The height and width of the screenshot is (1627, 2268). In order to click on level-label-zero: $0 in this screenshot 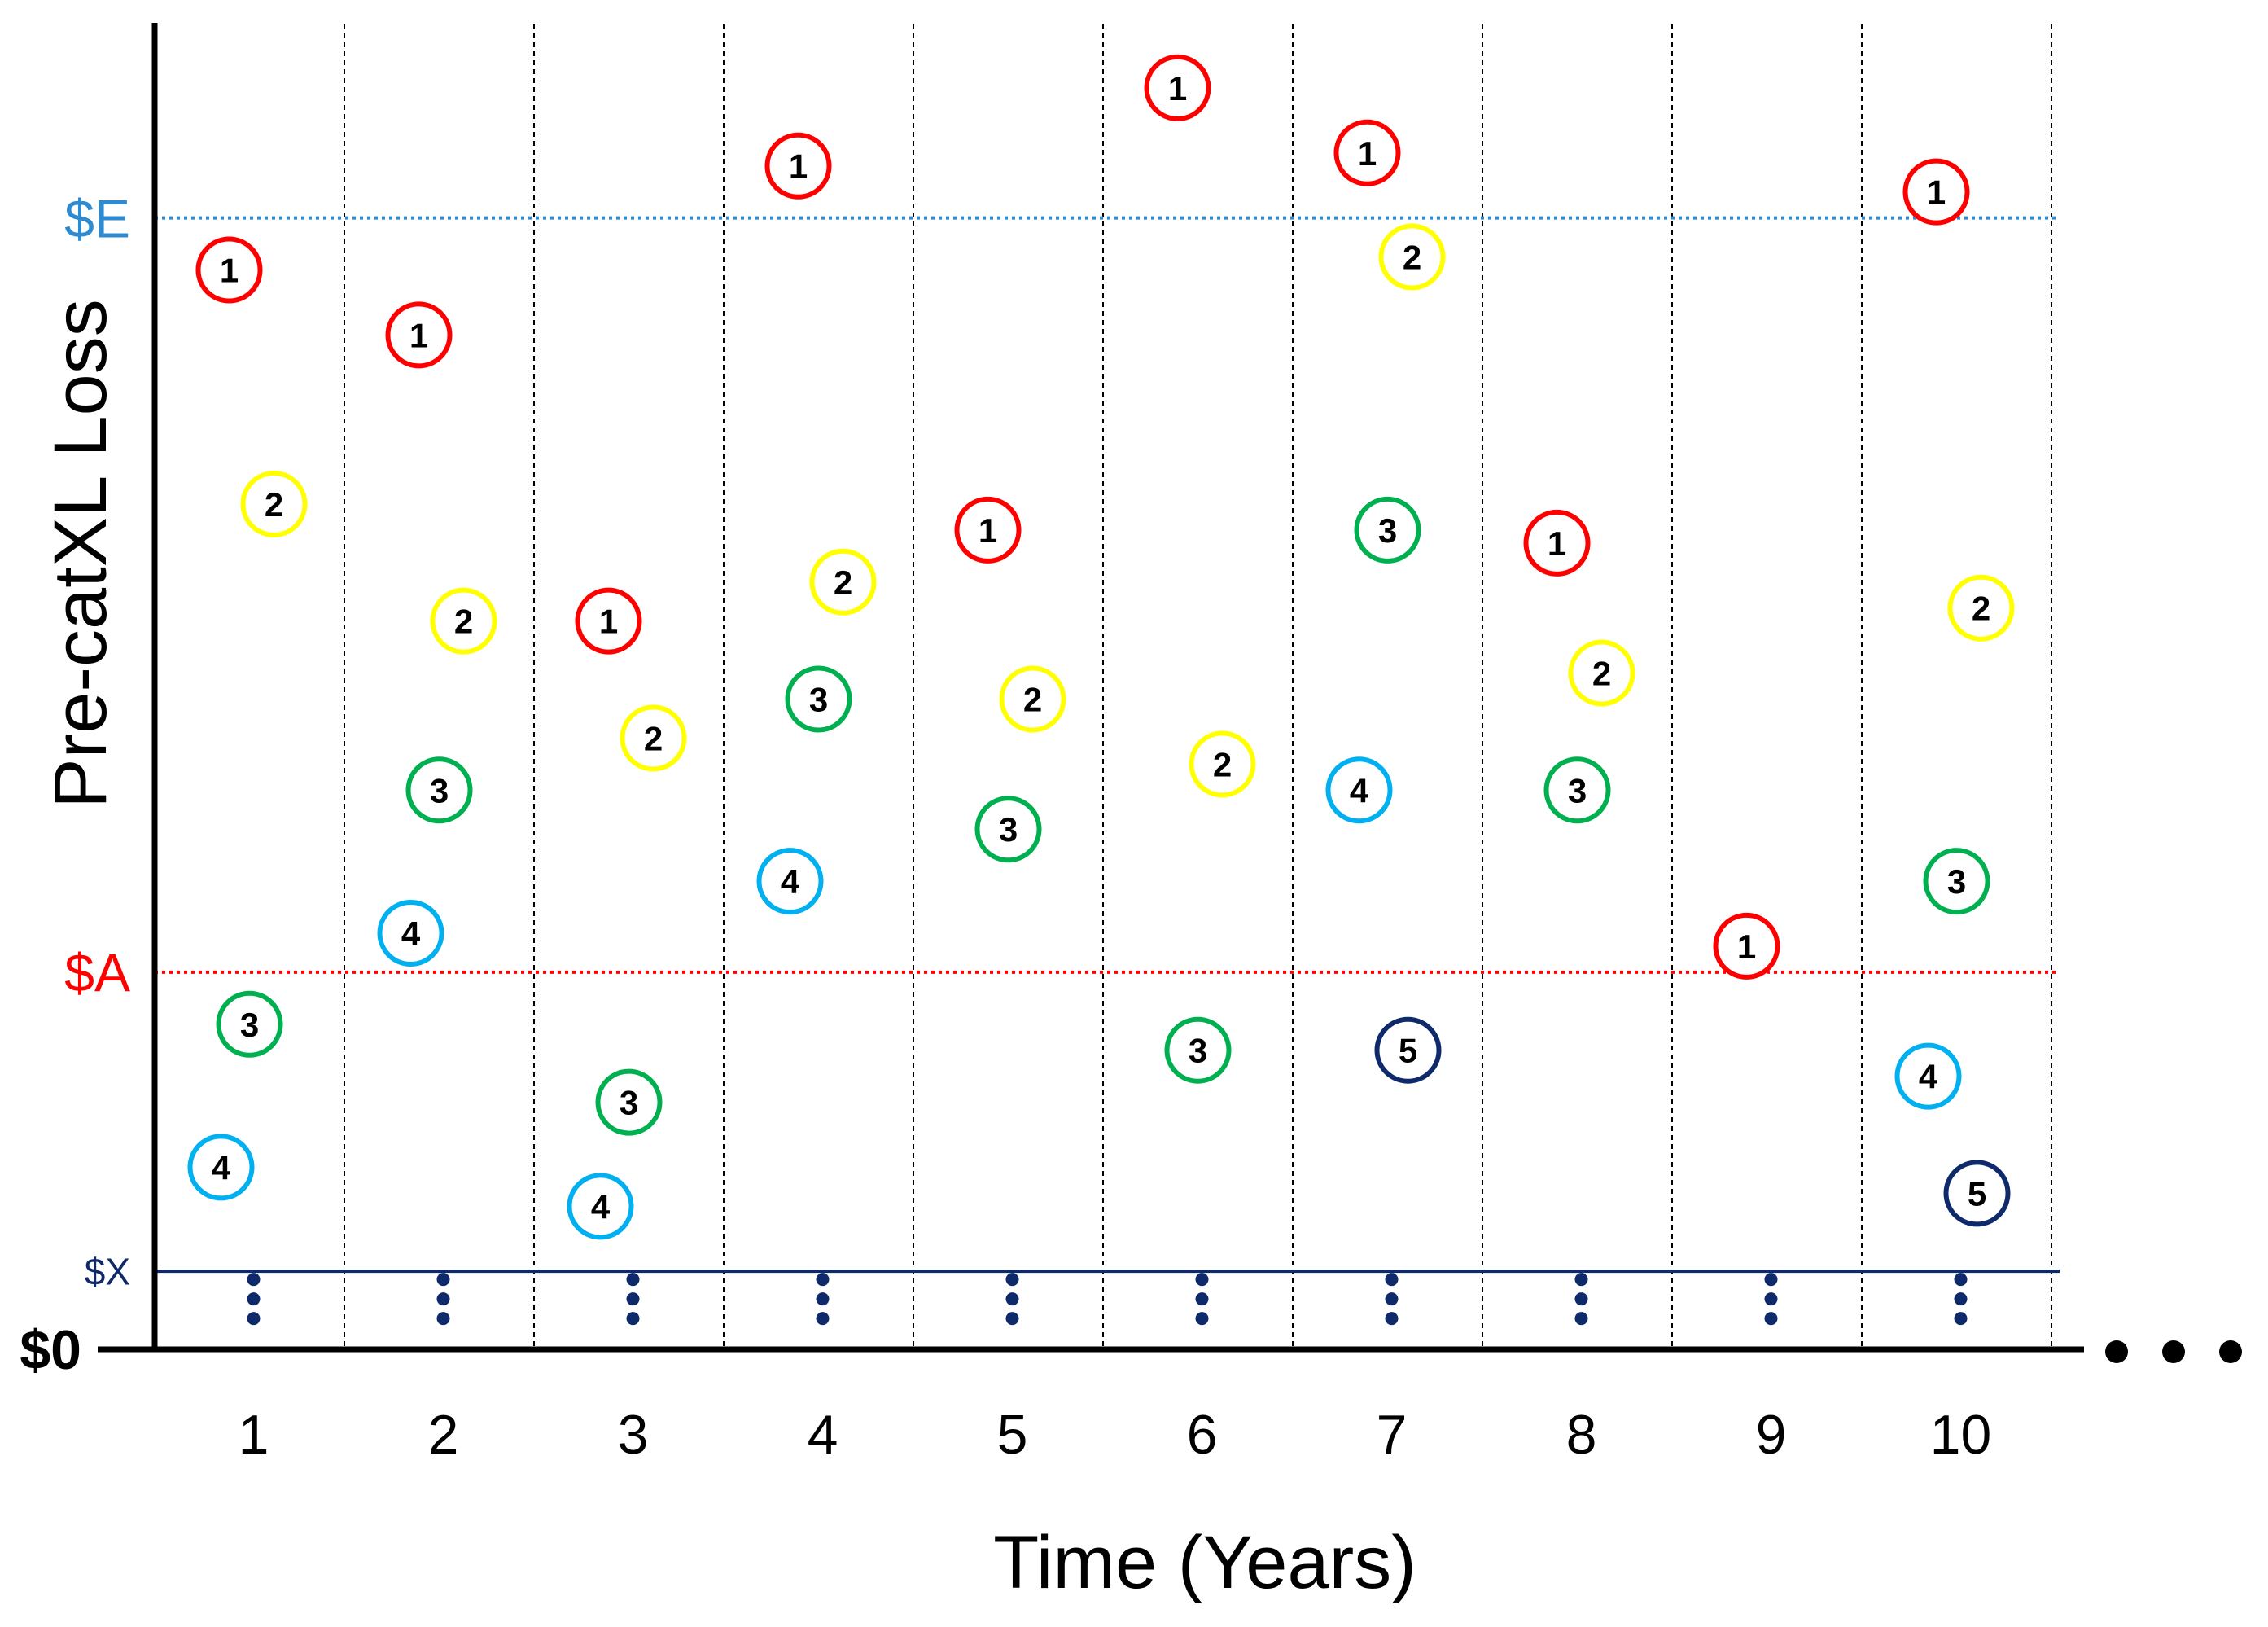, I will do `click(50, 1350)`.